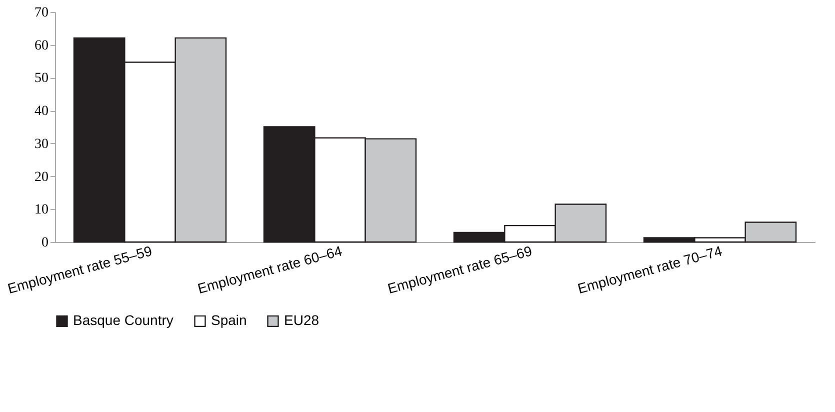 The height and width of the screenshot is (412, 835). I want to click on y-tick-label: 20, so click(41, 177).